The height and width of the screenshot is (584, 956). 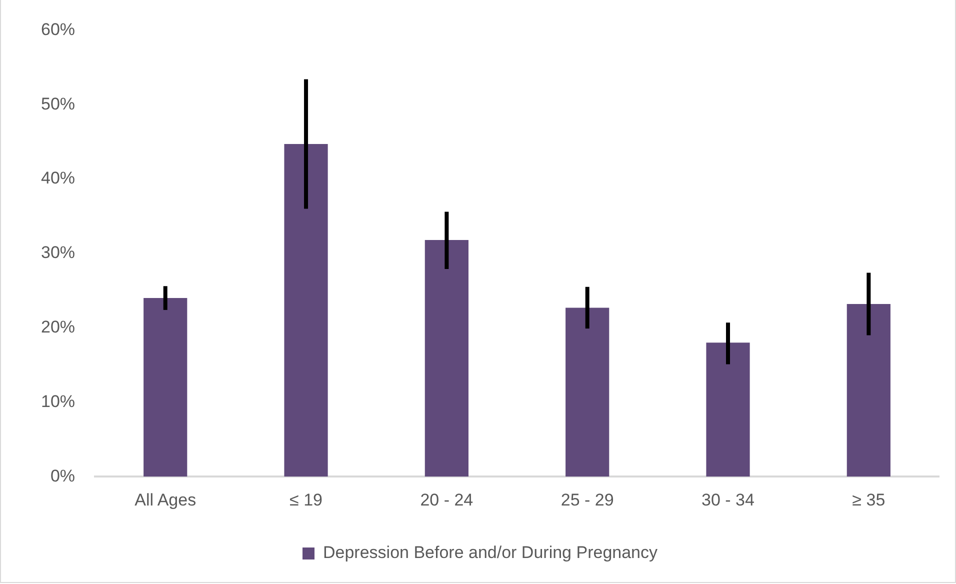 I want to click on y-tick-label: 20%, so click(x=58, y=326).